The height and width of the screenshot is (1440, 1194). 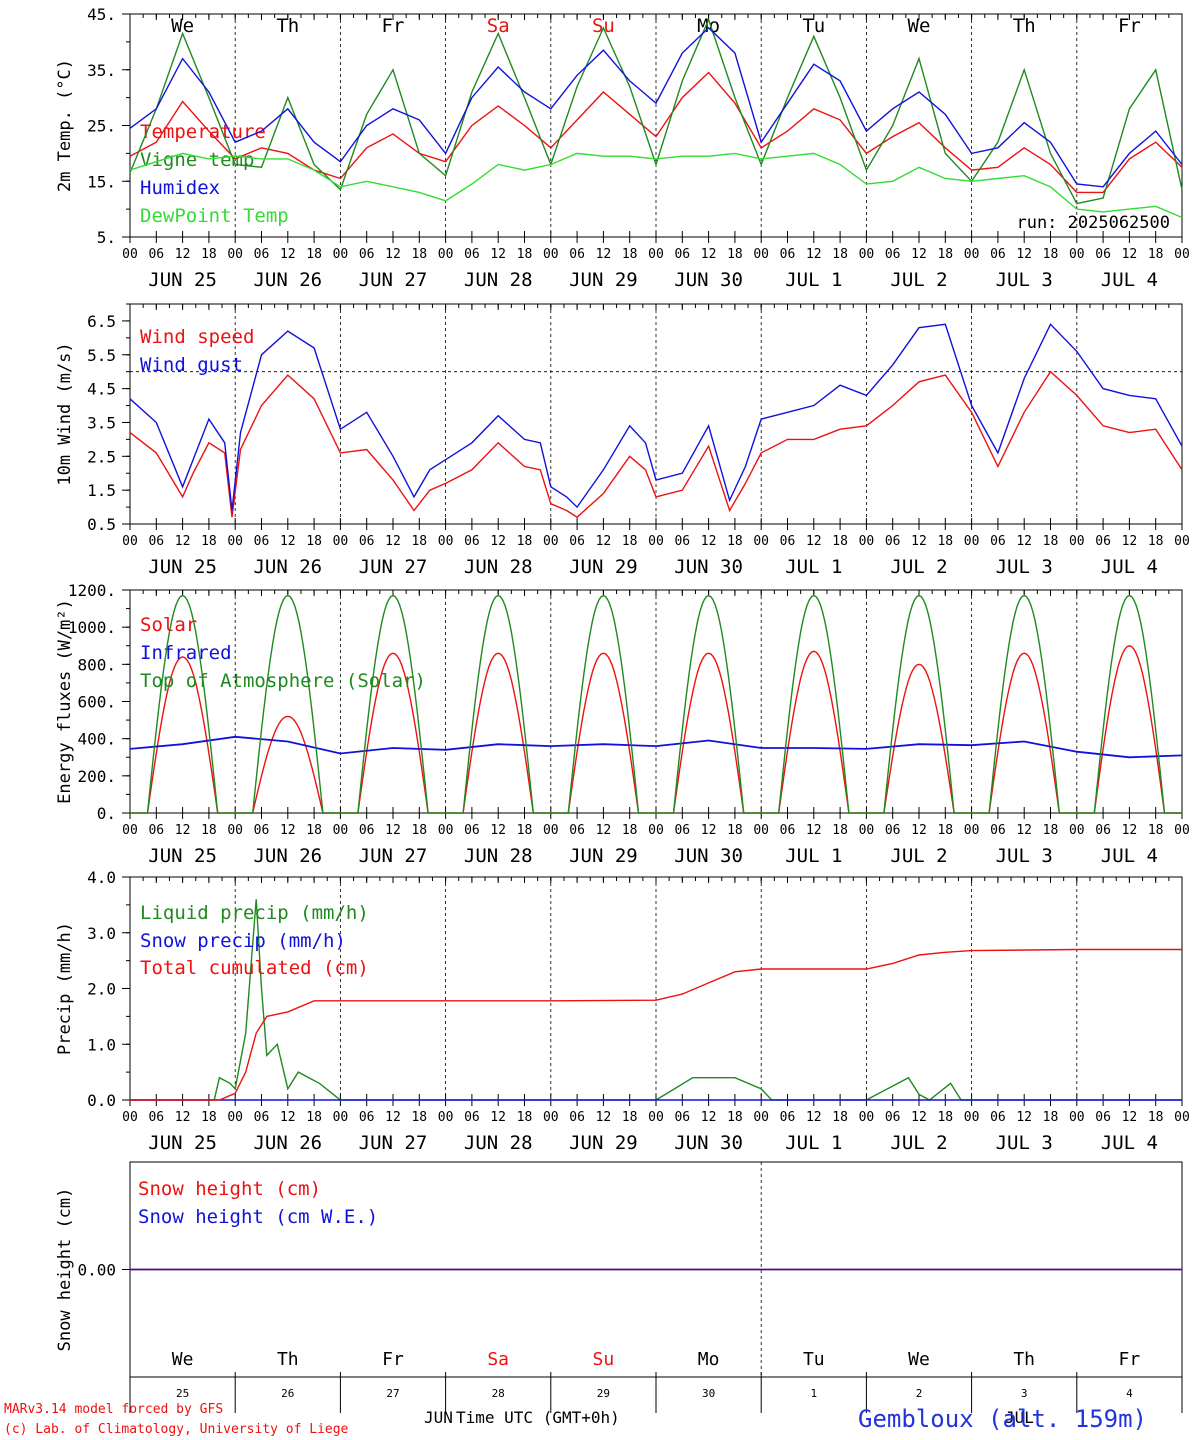 What do you see at coordinates (813, 567) in the screenshot?
I see `date-label: JUL 1` at bounding box center [813, 567].